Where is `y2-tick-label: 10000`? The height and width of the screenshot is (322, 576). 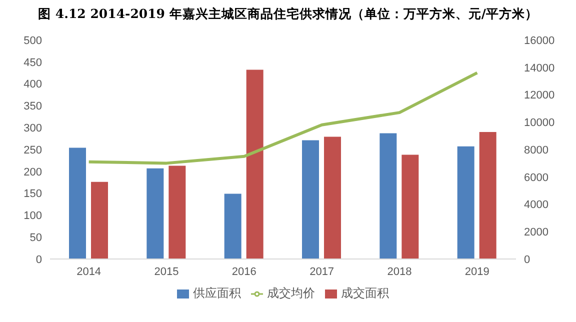
y2-tick-label: 10000 is located at coordinates (539, 123).